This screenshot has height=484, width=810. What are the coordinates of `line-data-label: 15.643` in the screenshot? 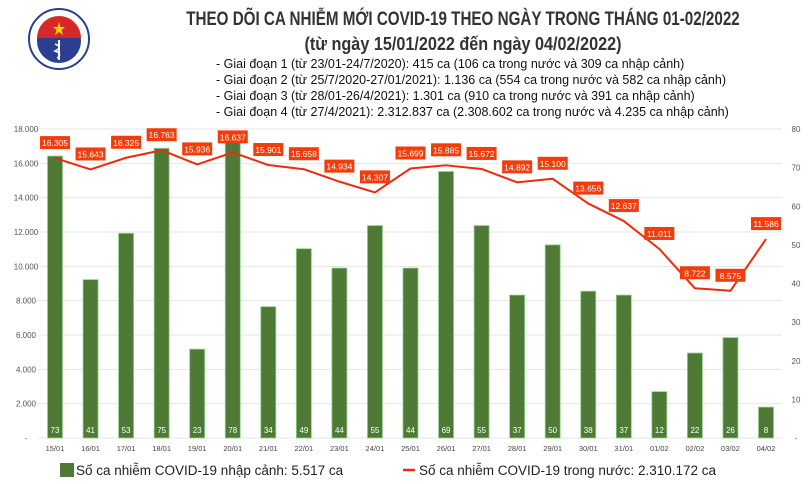 It's located at (91, 154).